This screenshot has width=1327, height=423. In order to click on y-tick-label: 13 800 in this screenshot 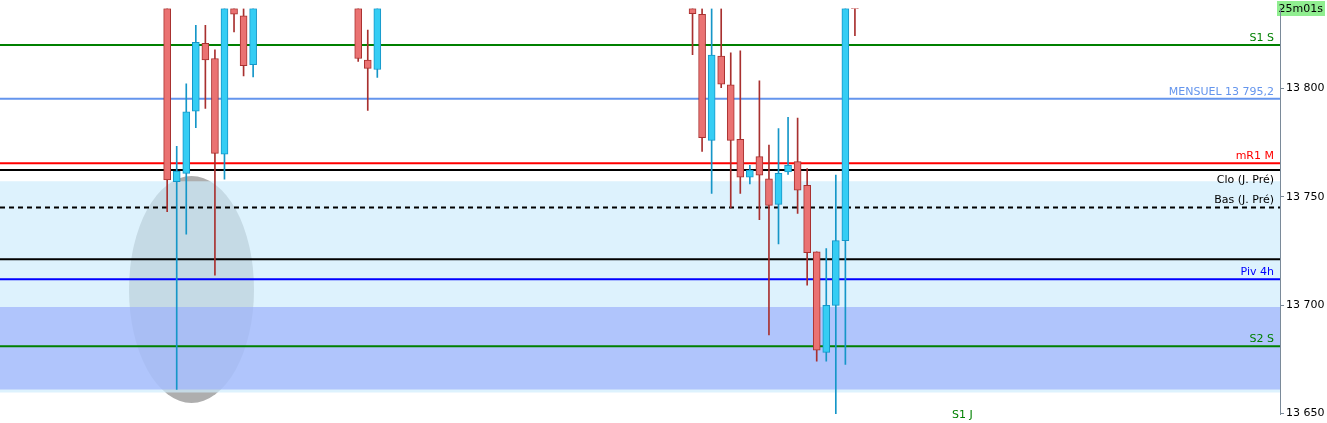, I will do `click(1305, 88)`.